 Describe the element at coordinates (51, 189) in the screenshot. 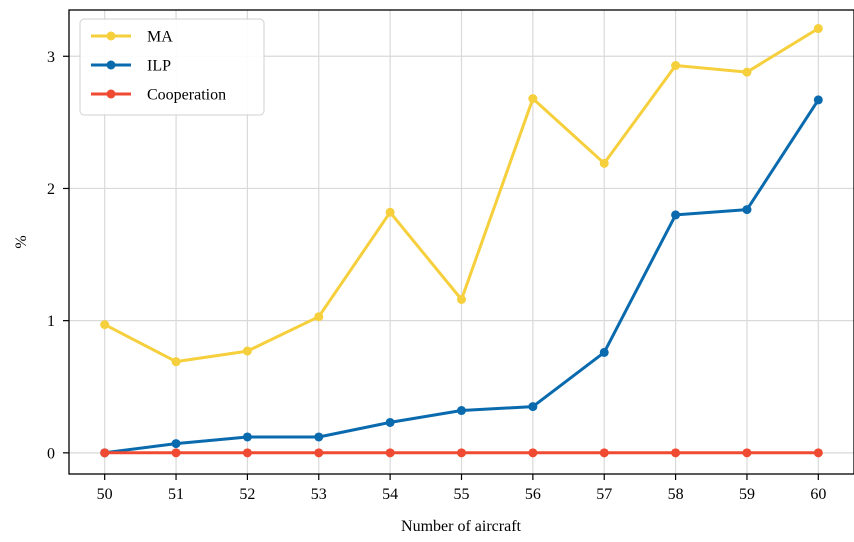

I see `y-tick-label: 2` at that location.